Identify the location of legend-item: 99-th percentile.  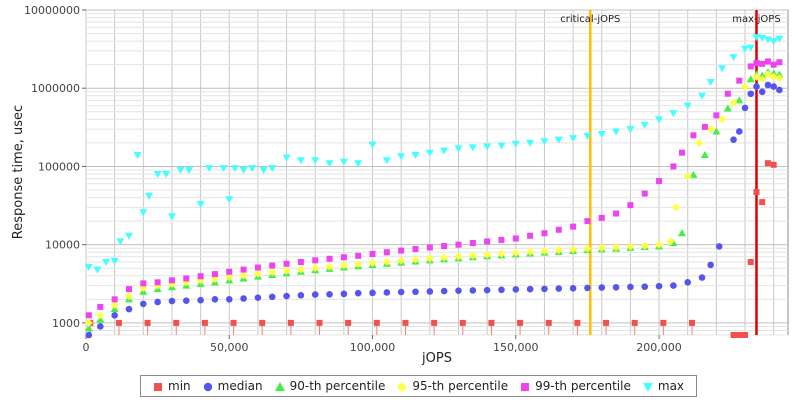
(575, 386).